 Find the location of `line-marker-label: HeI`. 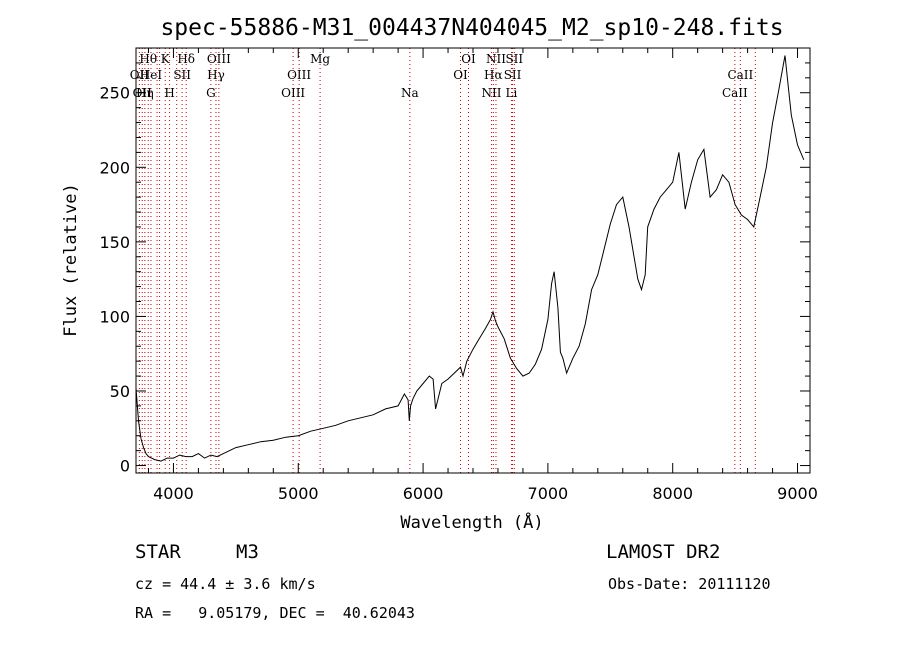

line-marker-label: HeI is located at coordinates (151, 75).